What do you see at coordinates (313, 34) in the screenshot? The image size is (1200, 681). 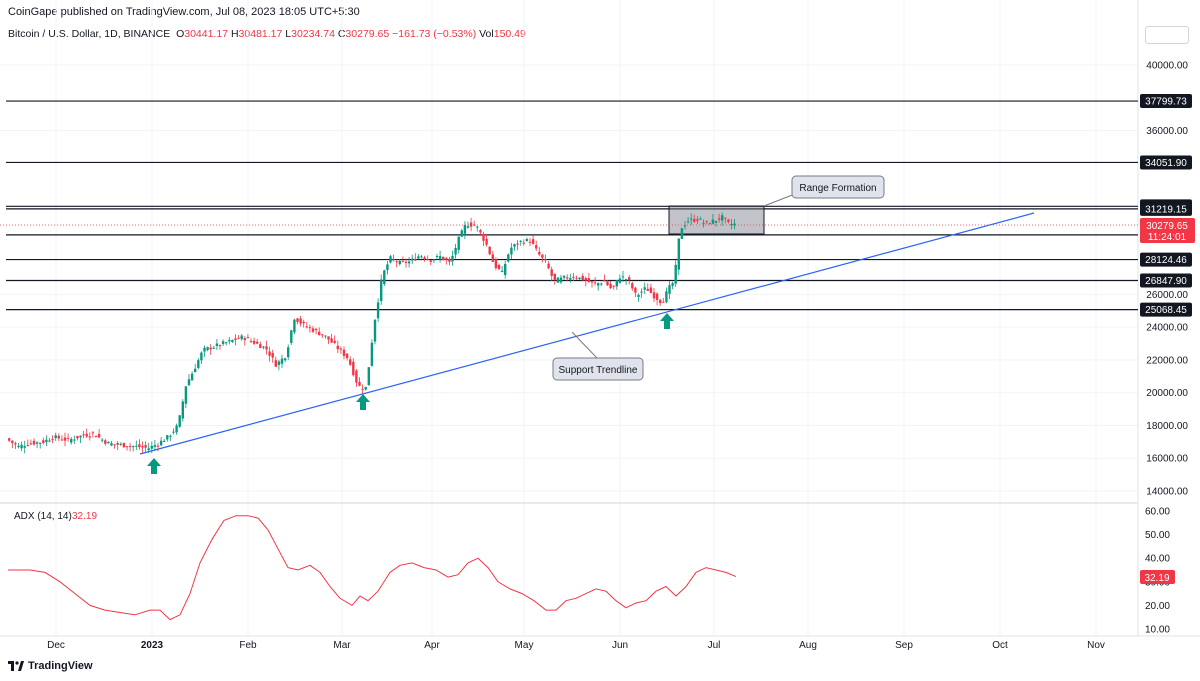 I see `low-value: 30234.74` at bounding box center [313, 34].